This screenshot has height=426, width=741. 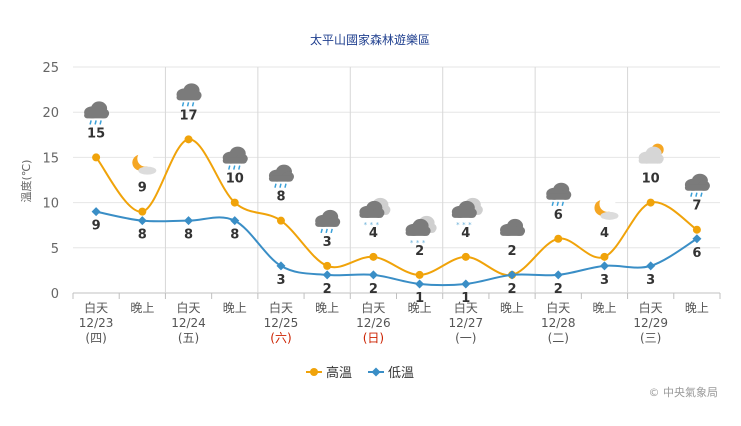 I want to click on legend-marker, so click(x=376, y=372).